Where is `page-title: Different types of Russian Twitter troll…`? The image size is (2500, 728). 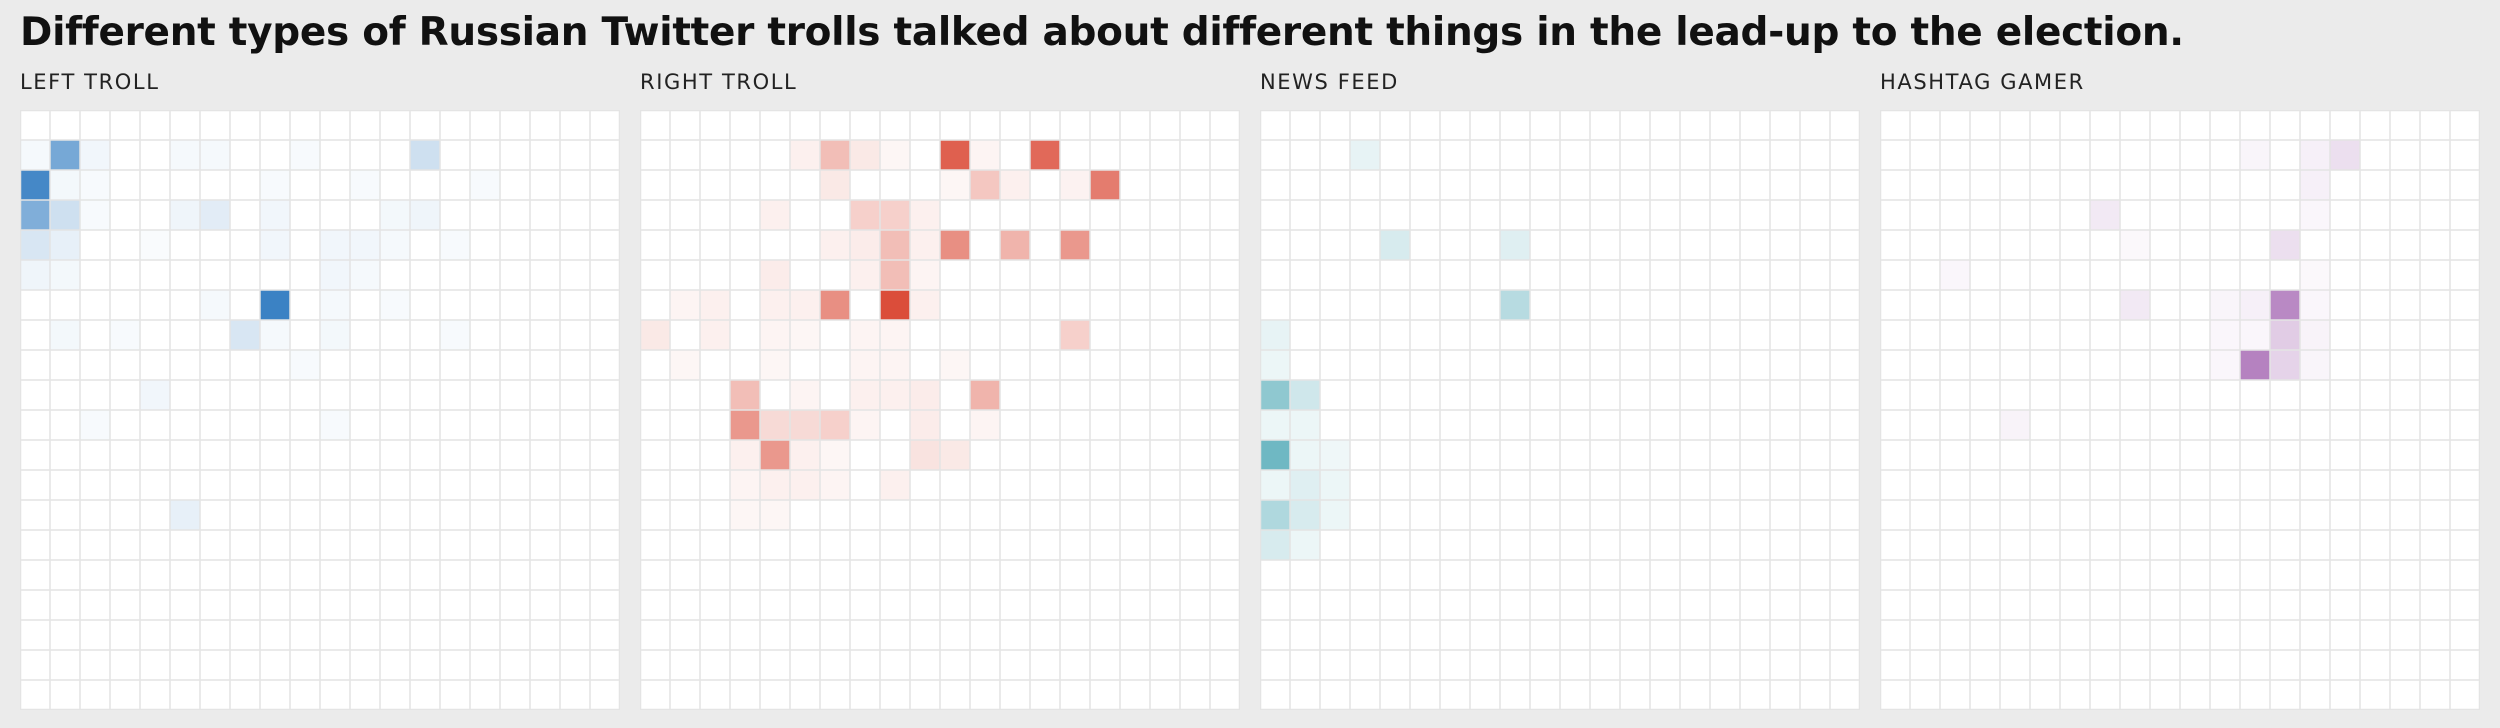
page-title: Different types of Russian Twitter troll… is located at coordinates (1102, 32).